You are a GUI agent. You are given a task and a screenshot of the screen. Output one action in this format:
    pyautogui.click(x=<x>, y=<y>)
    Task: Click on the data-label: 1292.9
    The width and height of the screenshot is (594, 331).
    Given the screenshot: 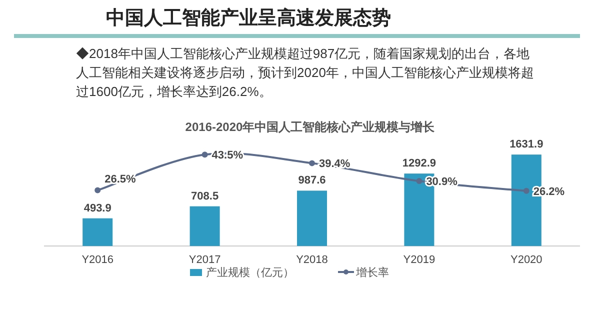 What is the action you would take?
    pyautogui.click(x=419, y=164)
    